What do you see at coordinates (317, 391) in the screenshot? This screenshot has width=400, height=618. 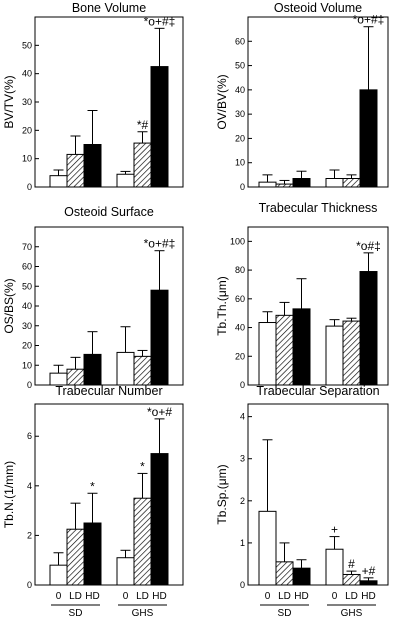 I see `chart-title: Trabecular Separation` at bounding box center [317, 391].